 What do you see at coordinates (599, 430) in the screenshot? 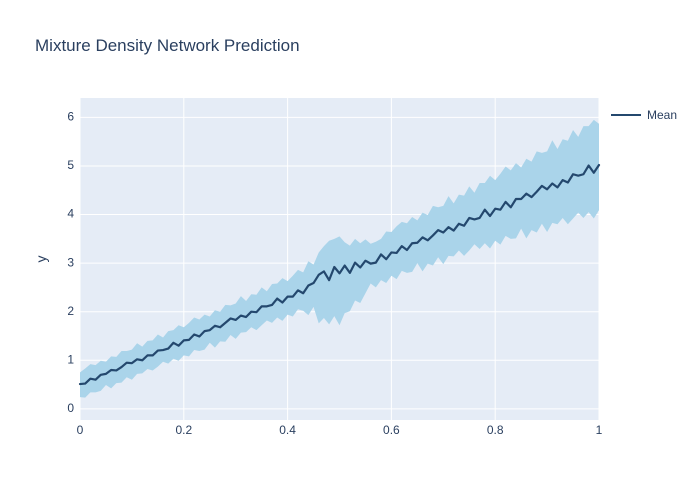
I see `x-tick-label: 1` at bounding box center [599, 430].